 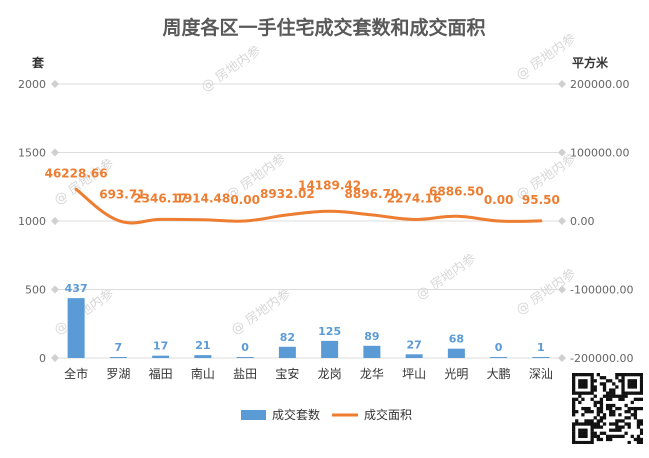 I want to click on x-axis-label: 龙岗, so click(x=330, y=374).